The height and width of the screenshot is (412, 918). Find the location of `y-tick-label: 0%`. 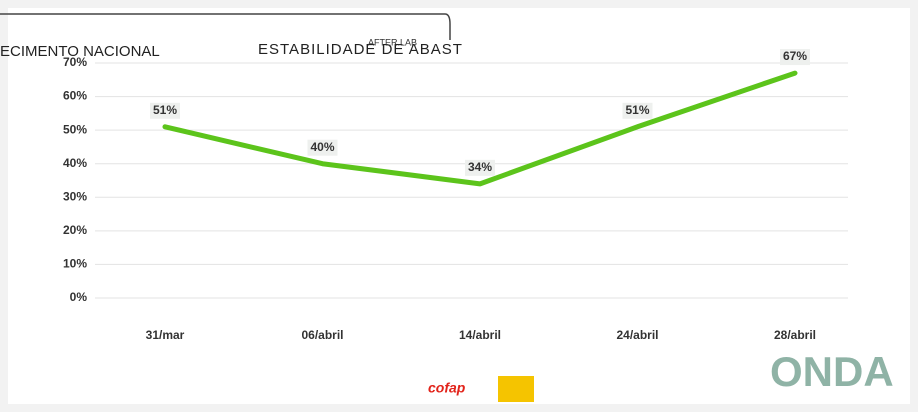

y-tick-label: 0% is located at coordinates (79, 297).